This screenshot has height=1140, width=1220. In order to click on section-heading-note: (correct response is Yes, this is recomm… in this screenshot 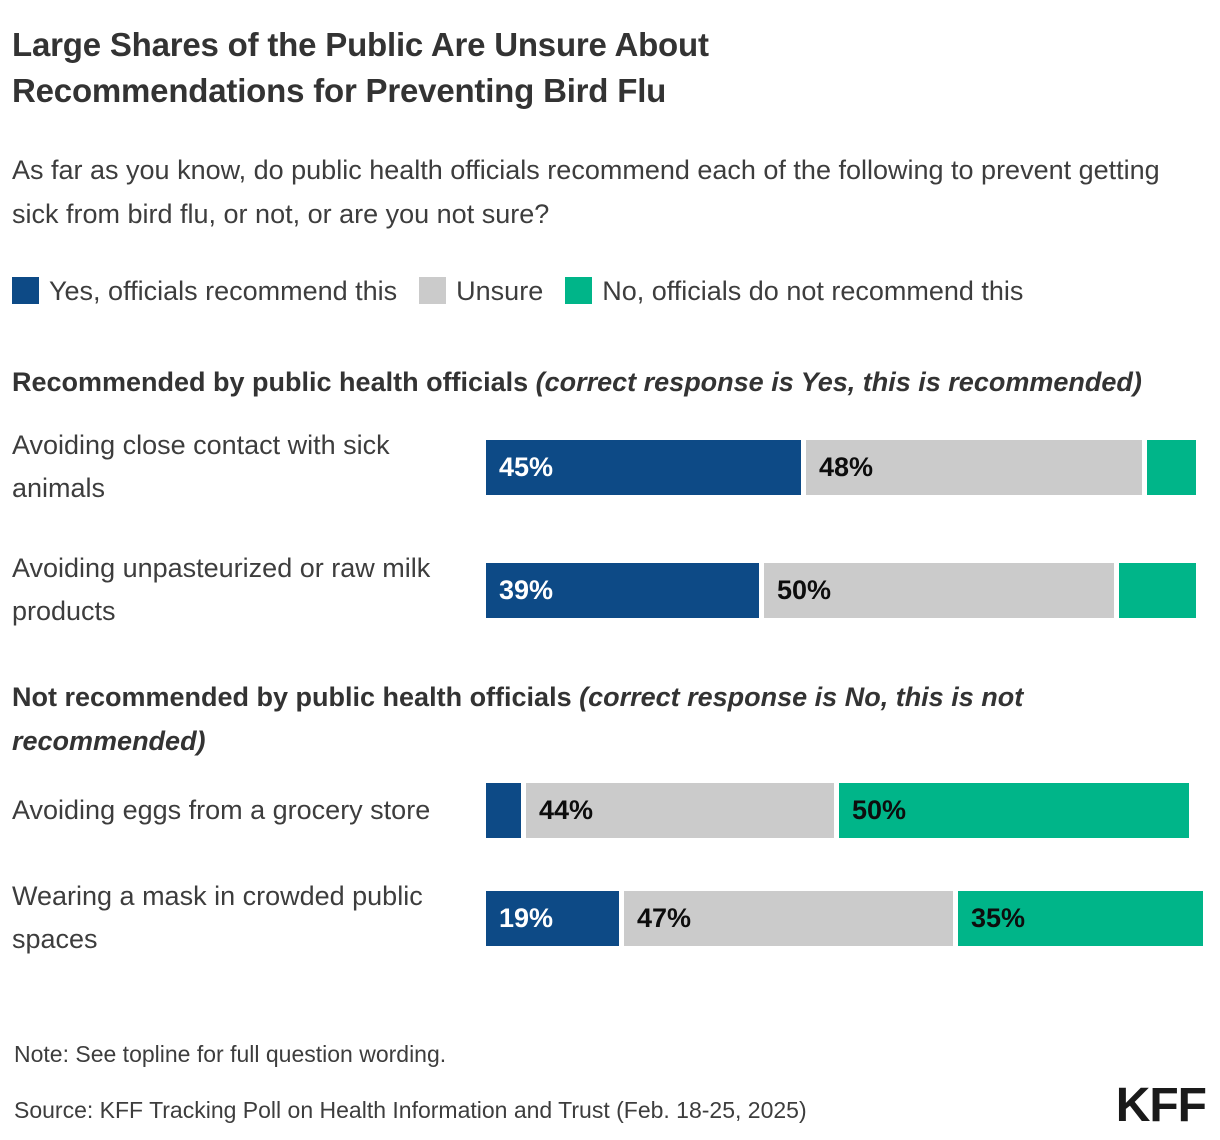, I will do `click(838, 382)`.